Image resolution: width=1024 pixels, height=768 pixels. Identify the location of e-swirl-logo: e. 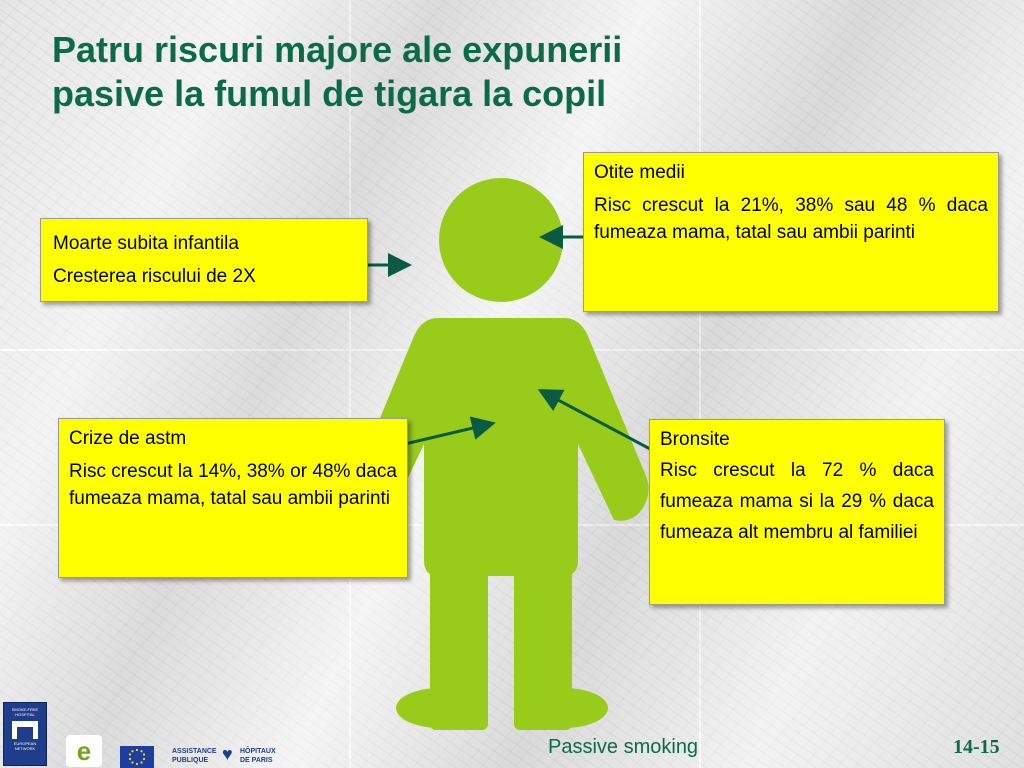
(84, 751).